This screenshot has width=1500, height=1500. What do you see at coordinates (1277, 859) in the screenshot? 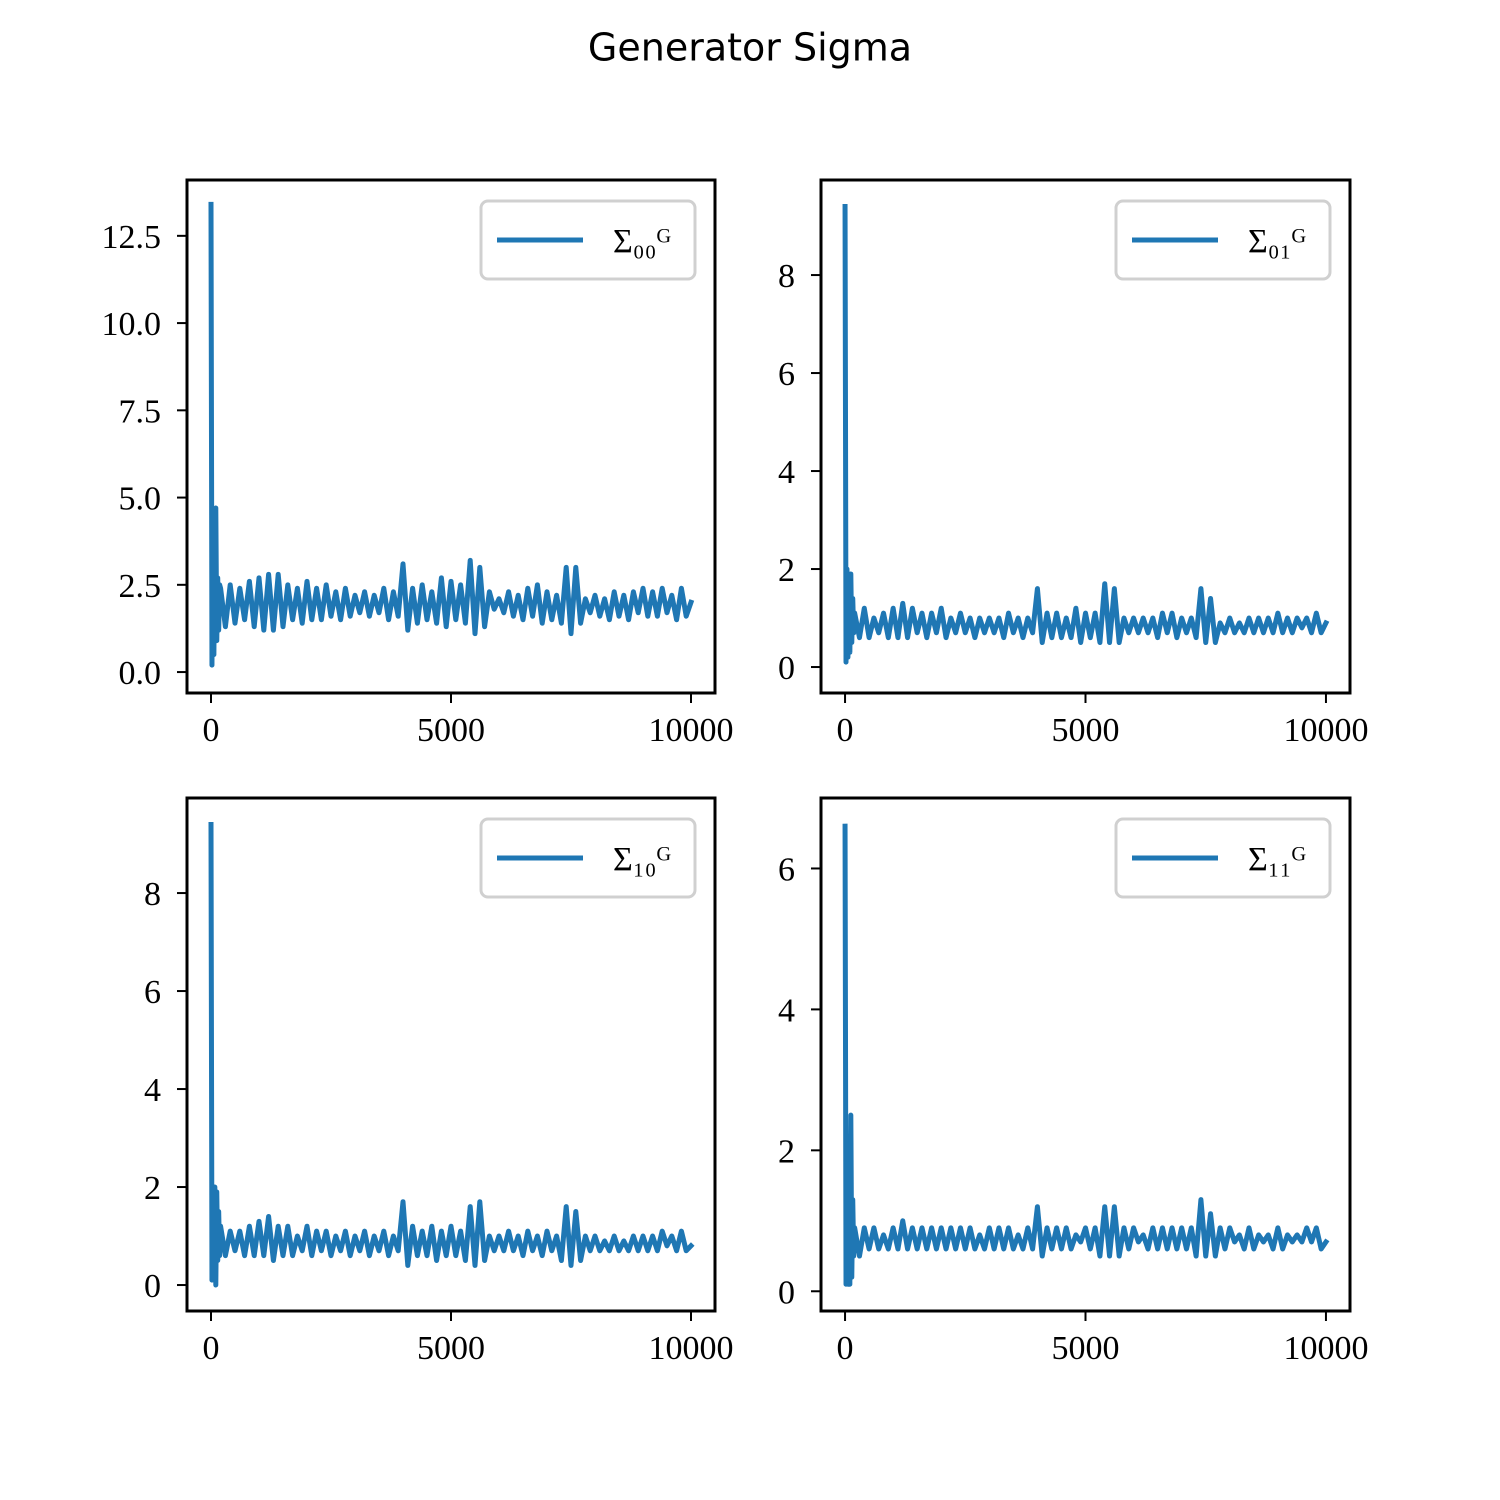
I see `legend-label: Σ₁₁ᴳ` at bounding box center [1277, 859].